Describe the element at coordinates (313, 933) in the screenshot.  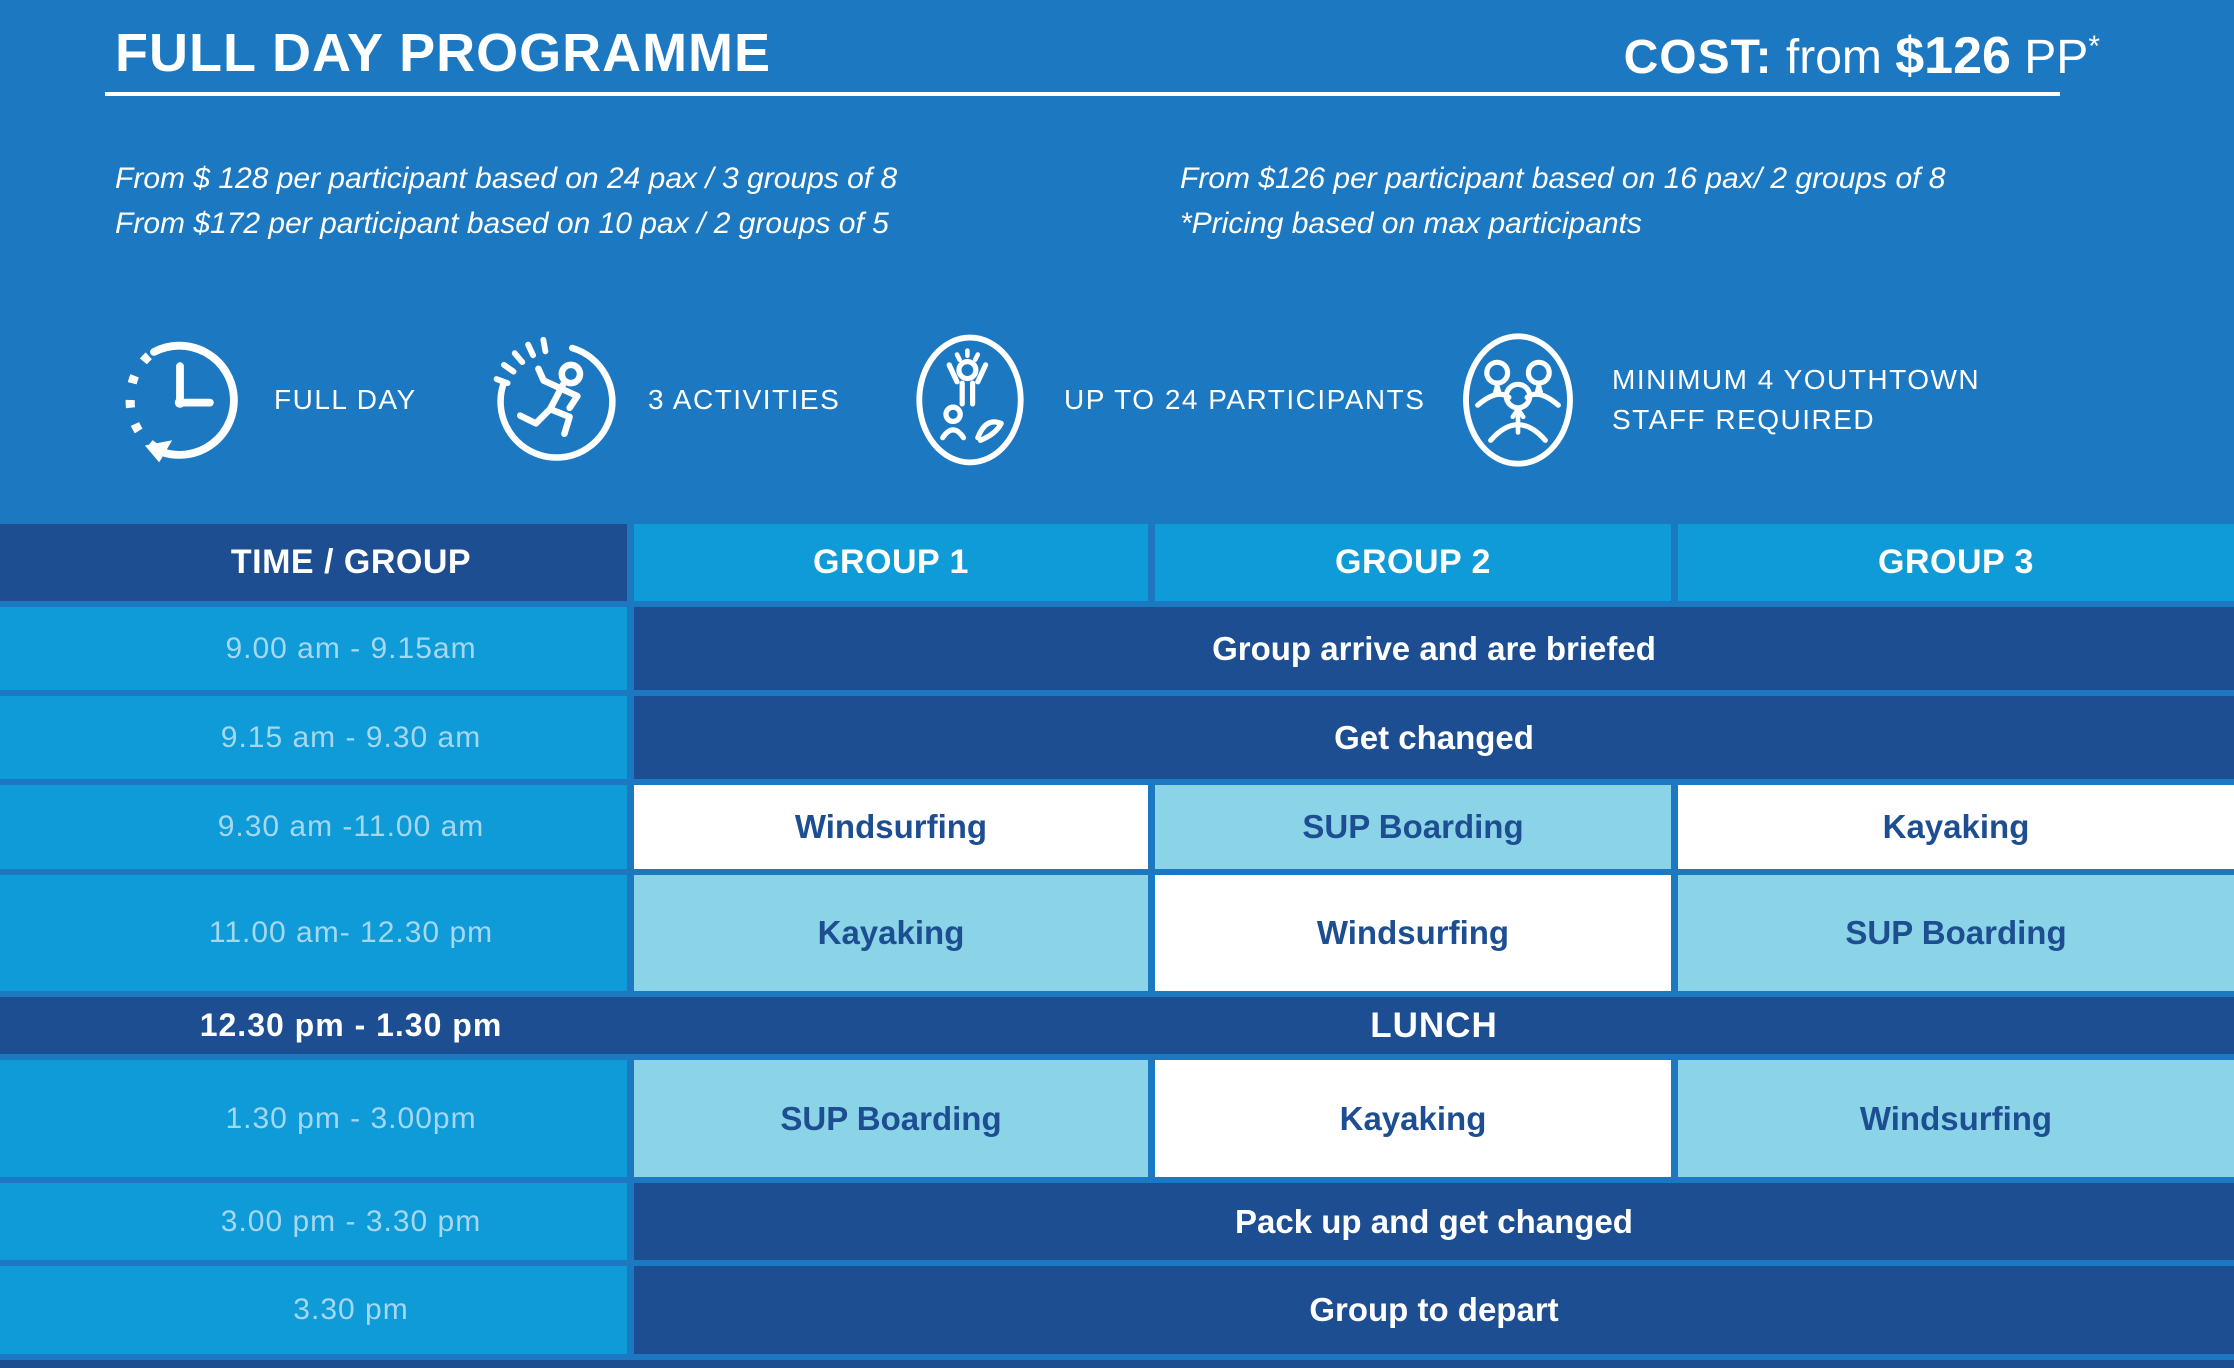
I see `time-cell: 11.00 am- 12.30 pm` at that location.